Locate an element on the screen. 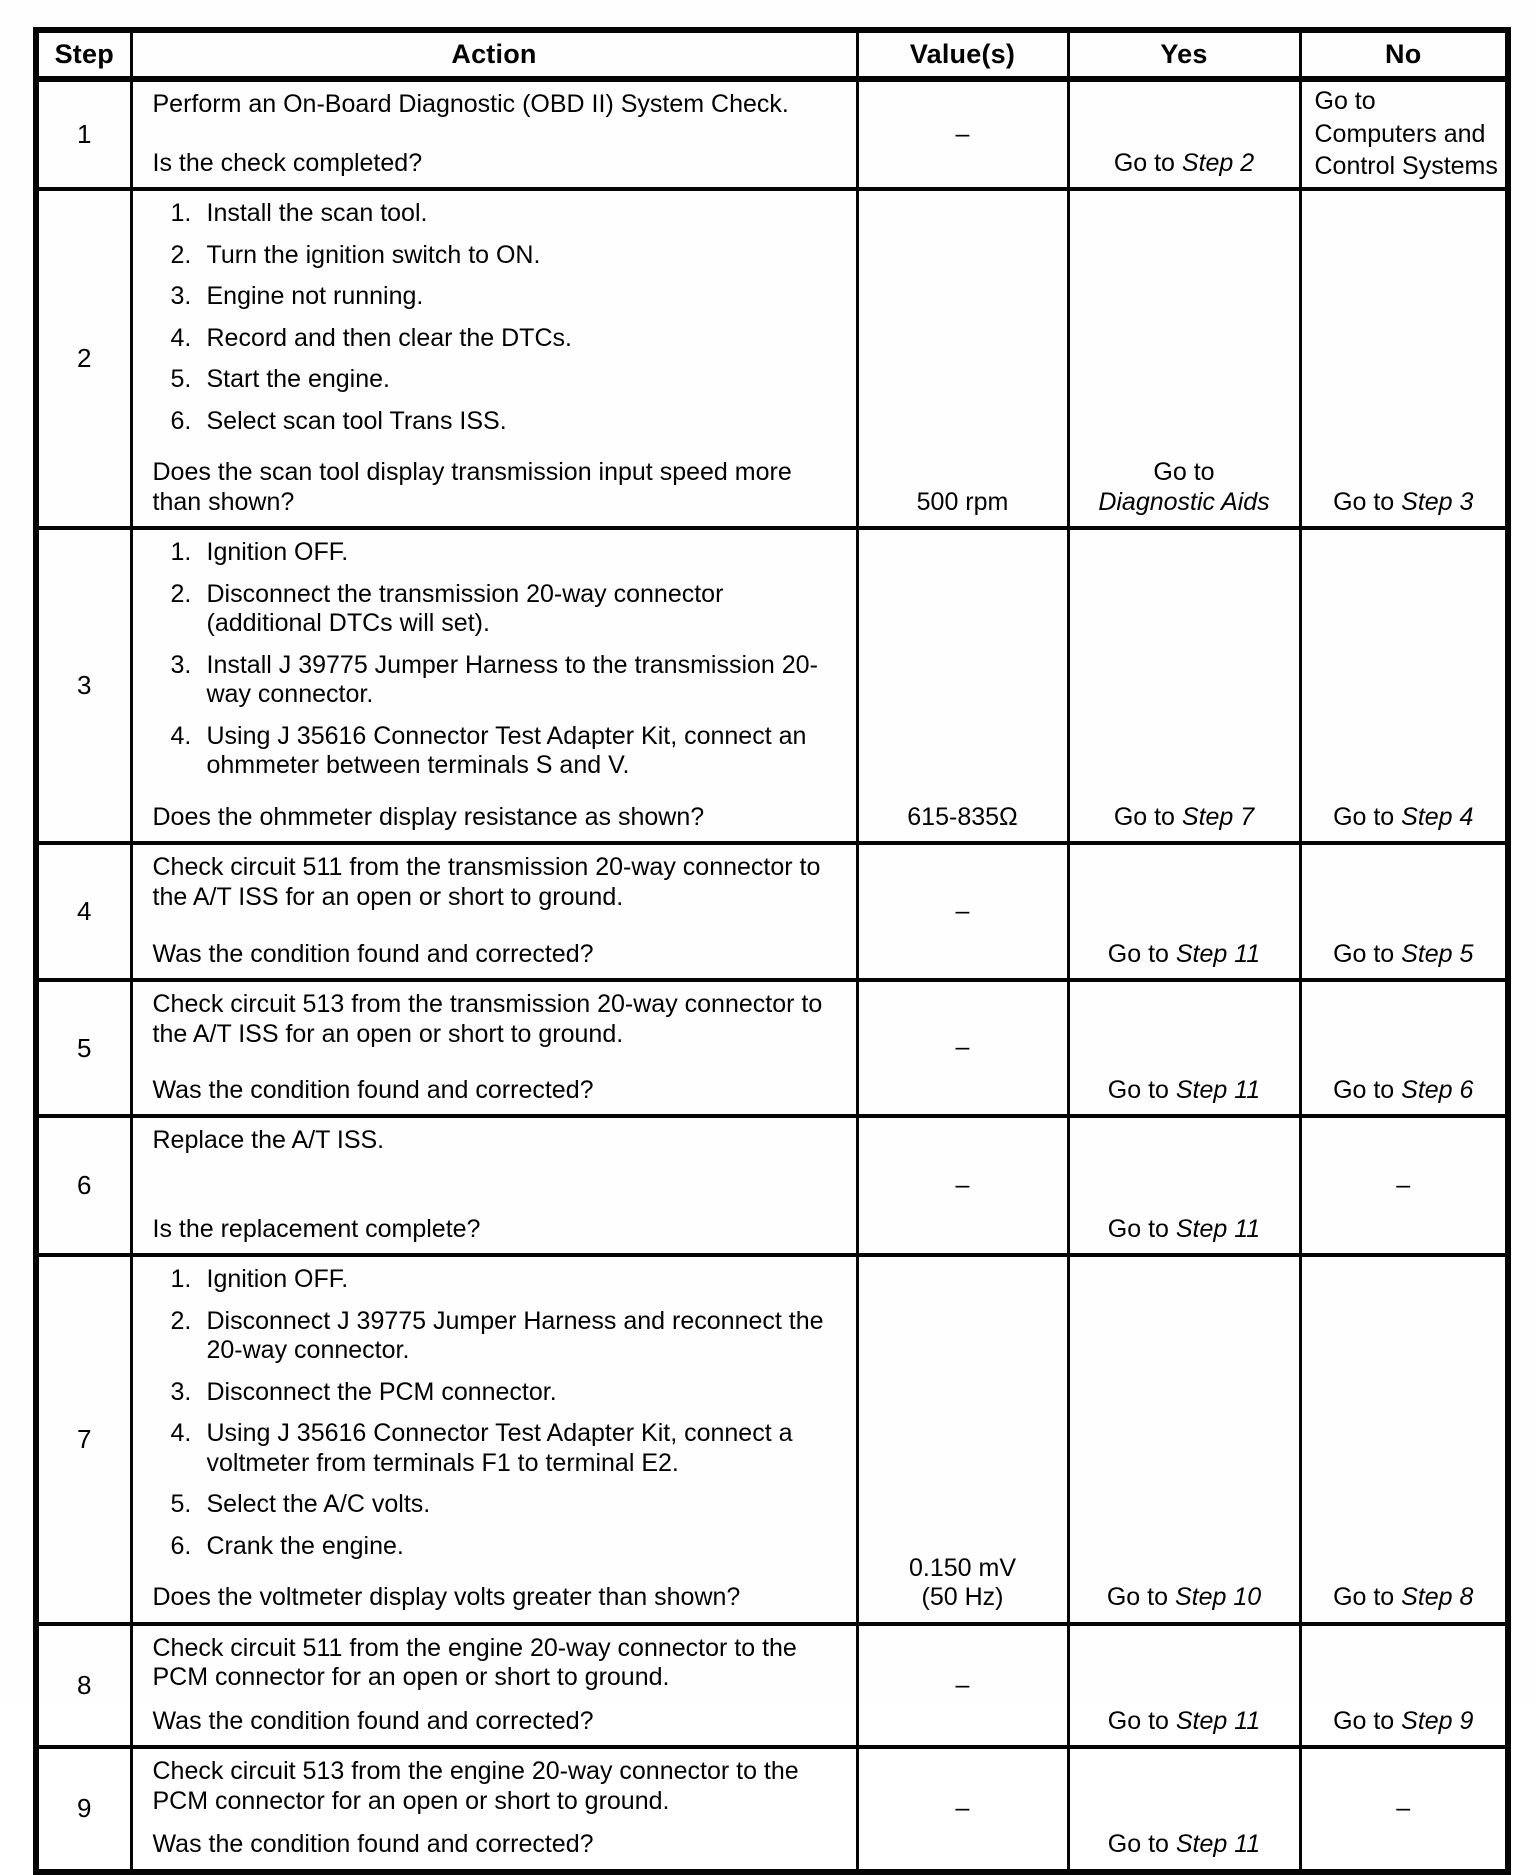 The width and height of the screenshot is (1536, 1875). no-cell: Go to Computers and Control Systems is located at coordinates (1404, 134).